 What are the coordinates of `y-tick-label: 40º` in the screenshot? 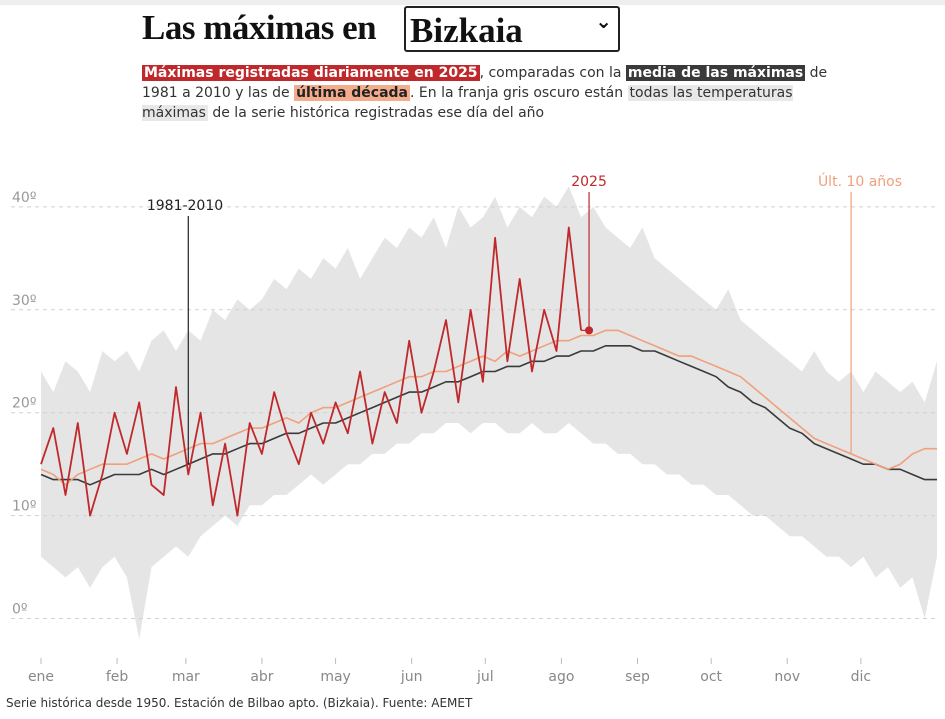 It's located at (24, 198).